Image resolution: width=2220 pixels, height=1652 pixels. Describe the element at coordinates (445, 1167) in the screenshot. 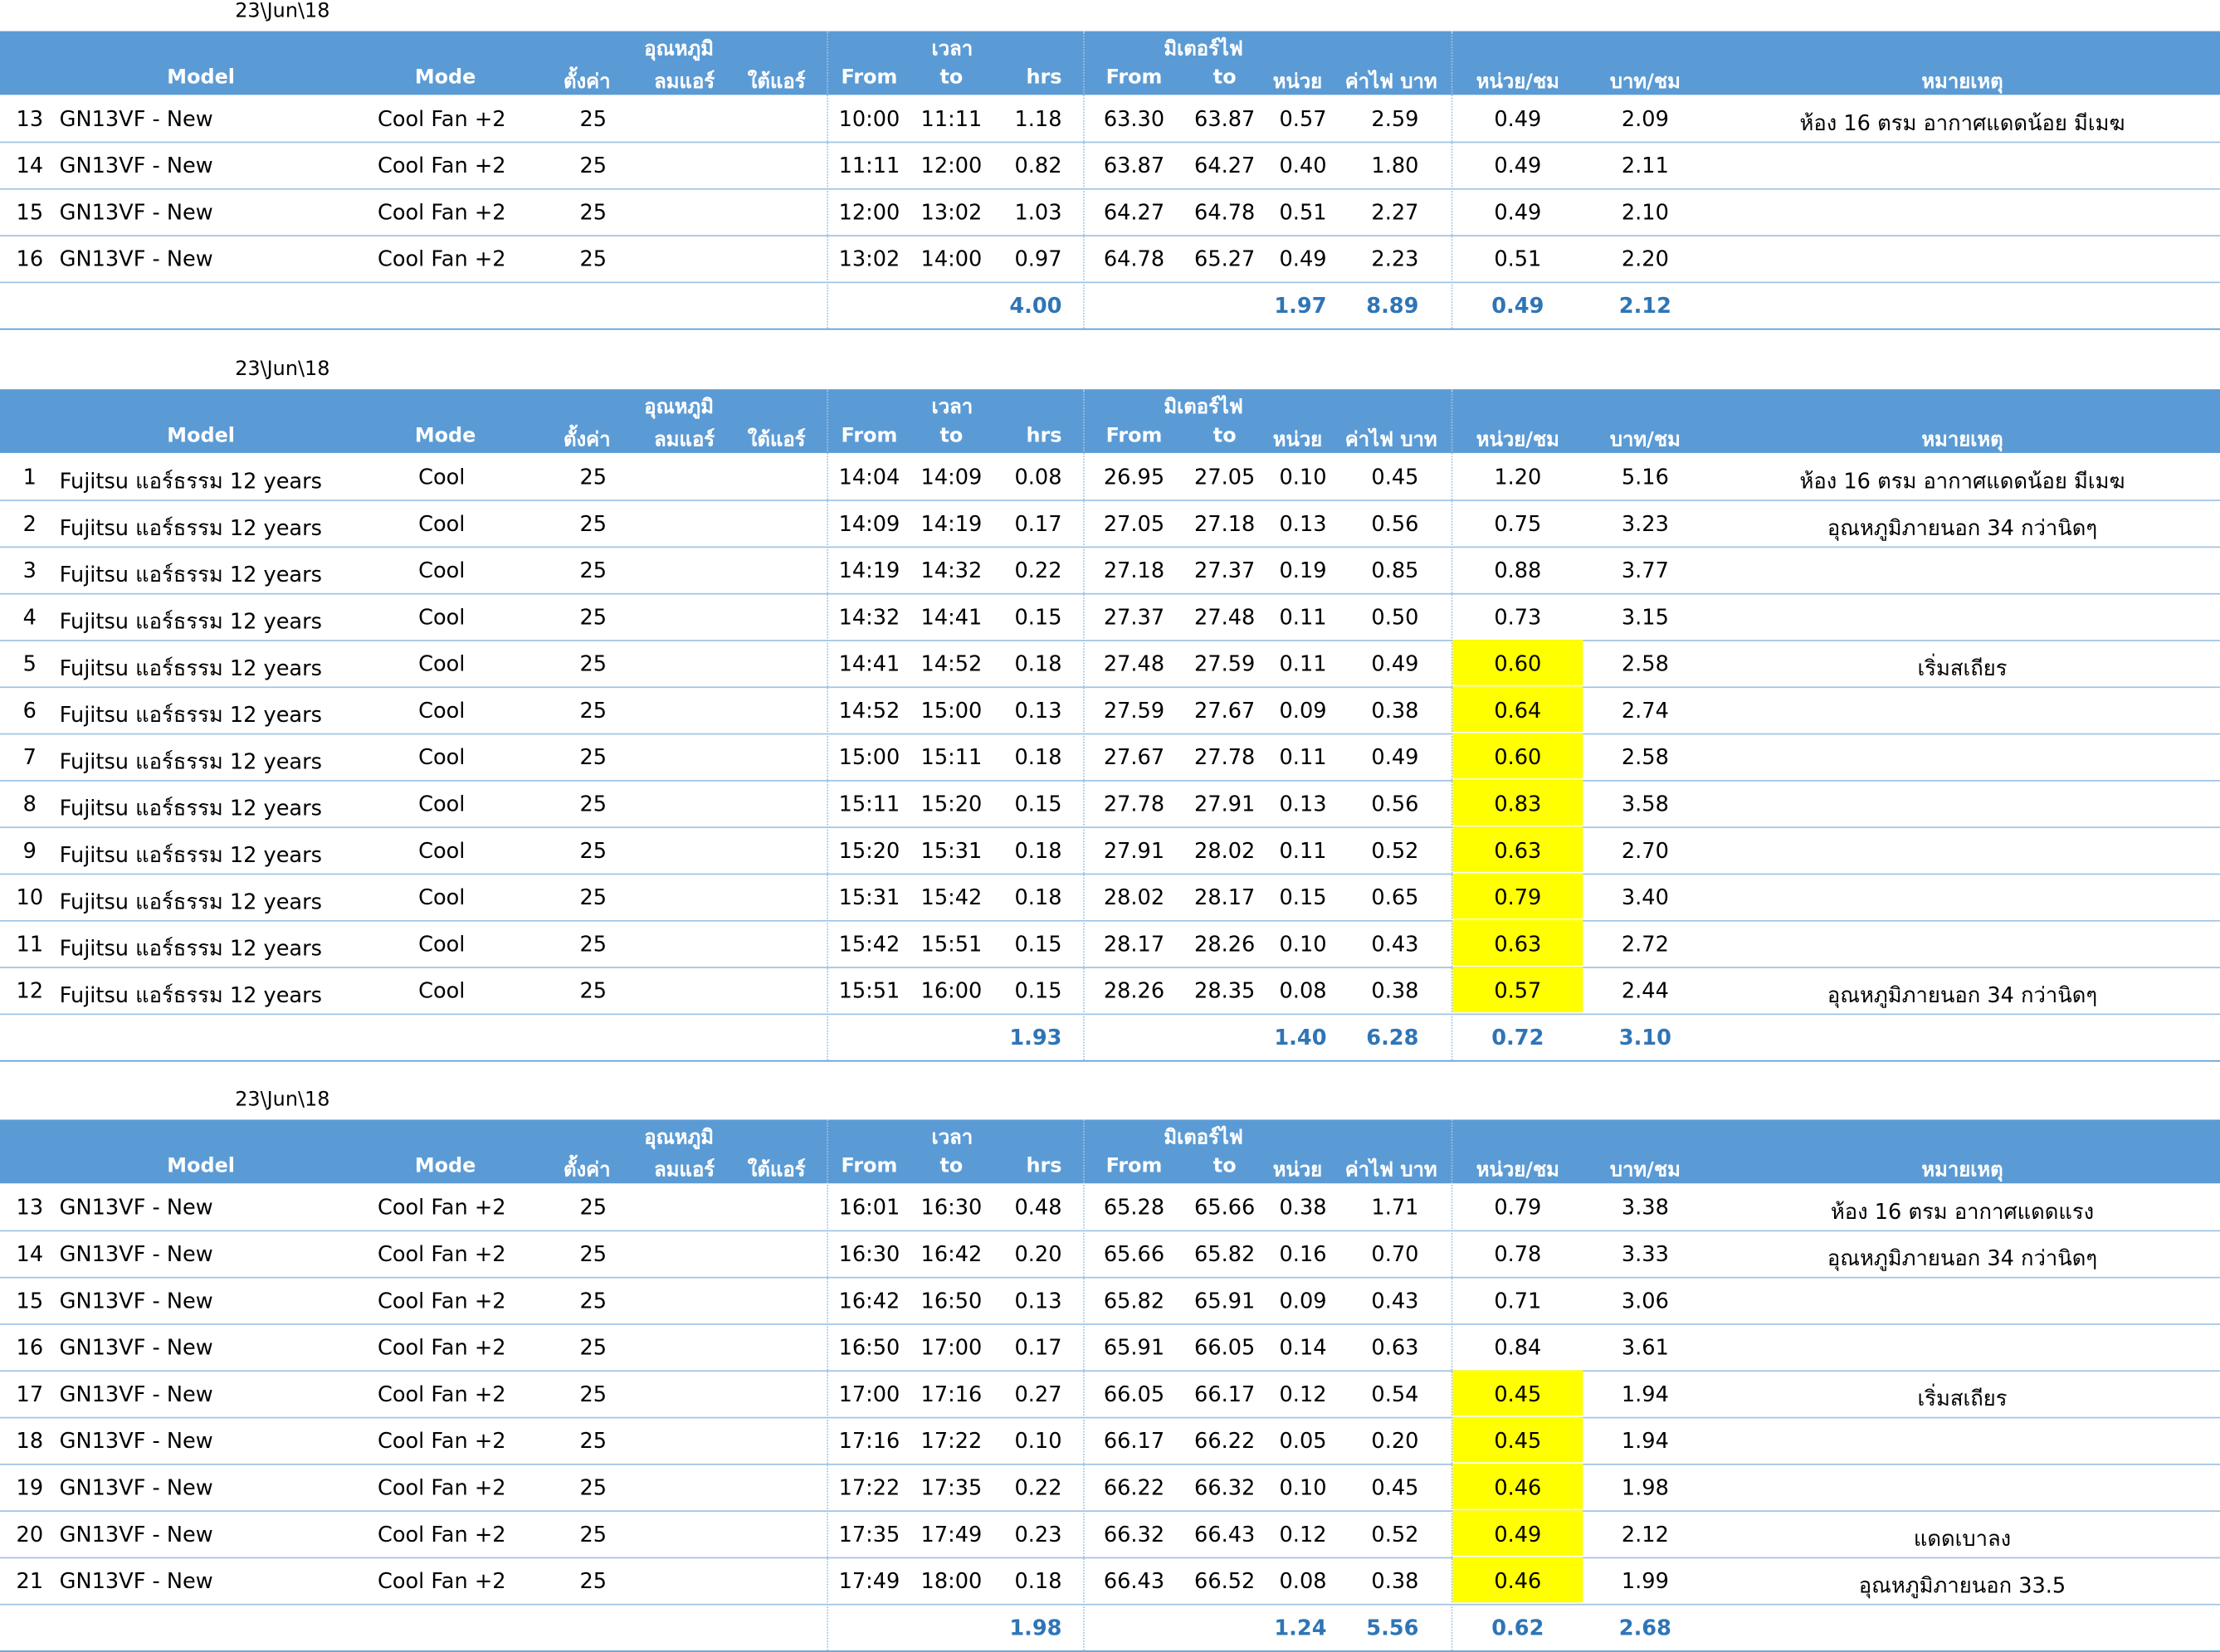

I see `header-mode: Mode` at that location.